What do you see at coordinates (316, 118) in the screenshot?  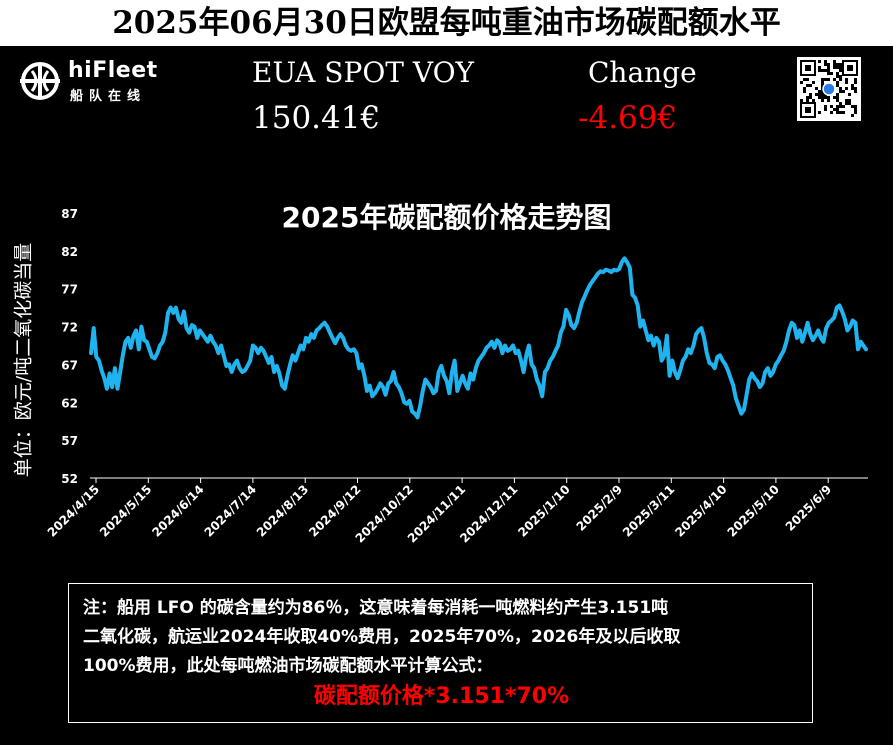 I see `price-value: 150.41€` at bounding box center [316, 118].